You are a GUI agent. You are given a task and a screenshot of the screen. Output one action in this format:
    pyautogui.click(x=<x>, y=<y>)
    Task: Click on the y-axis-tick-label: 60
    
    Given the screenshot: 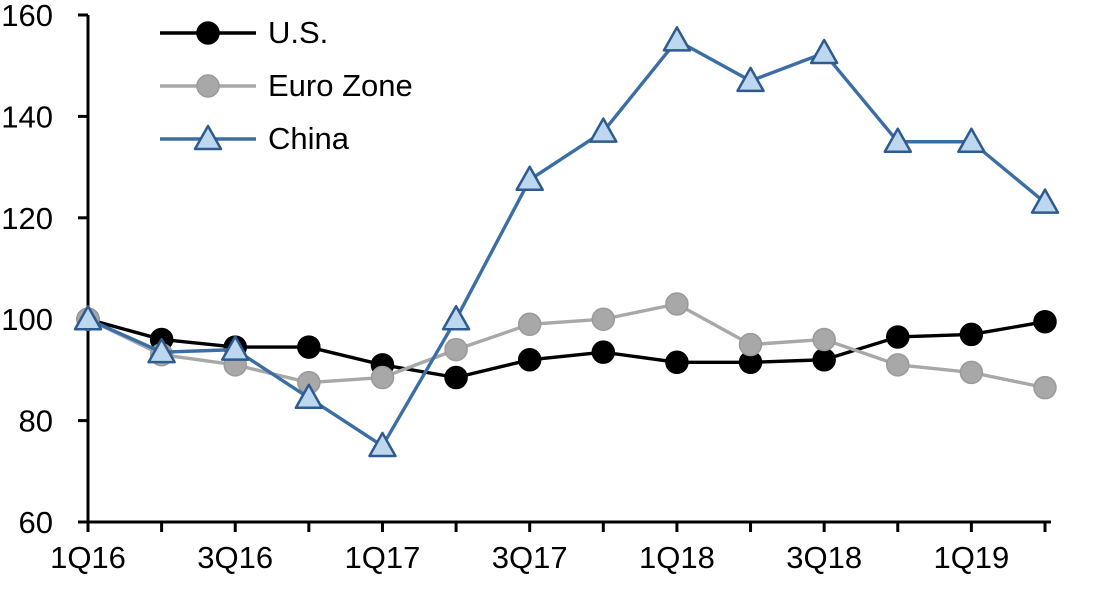 What is the action you would take?
    pyautogui.click(x=36, y=522)
    